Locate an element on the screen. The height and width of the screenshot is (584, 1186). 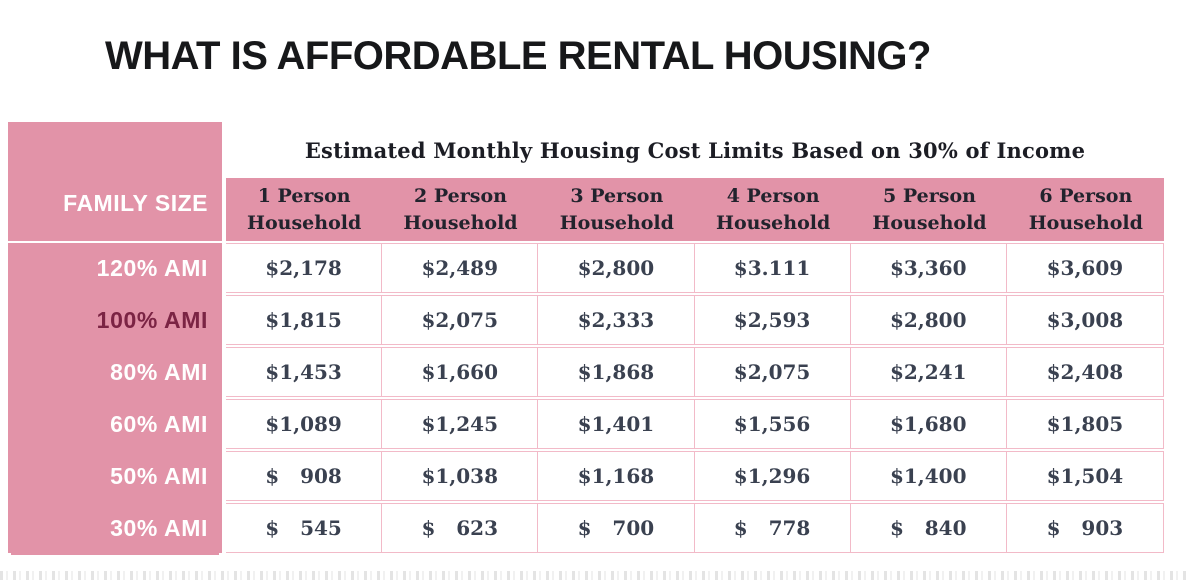
cost-value-cell: $ 778 is located at coordinates (773, 528).